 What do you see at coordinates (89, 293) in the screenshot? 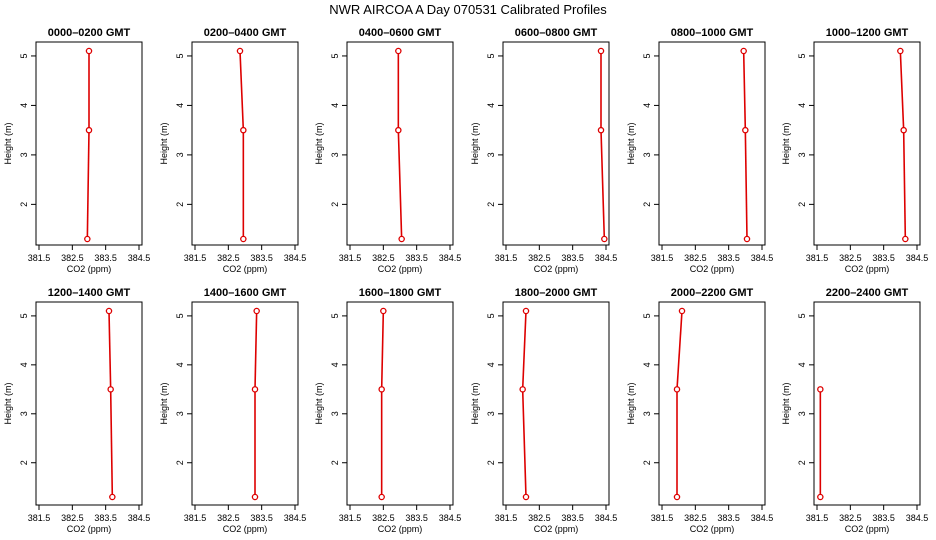
I see `panel-title: 1200–1400 GMT` at bounding box center [89, 293].